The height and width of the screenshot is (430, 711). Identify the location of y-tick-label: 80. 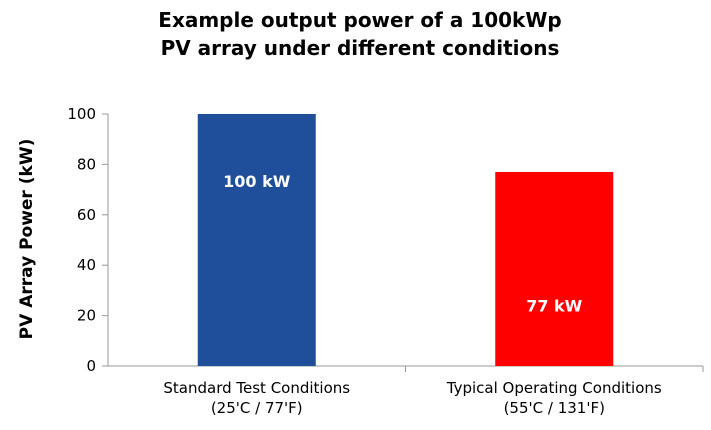
(86, 164).